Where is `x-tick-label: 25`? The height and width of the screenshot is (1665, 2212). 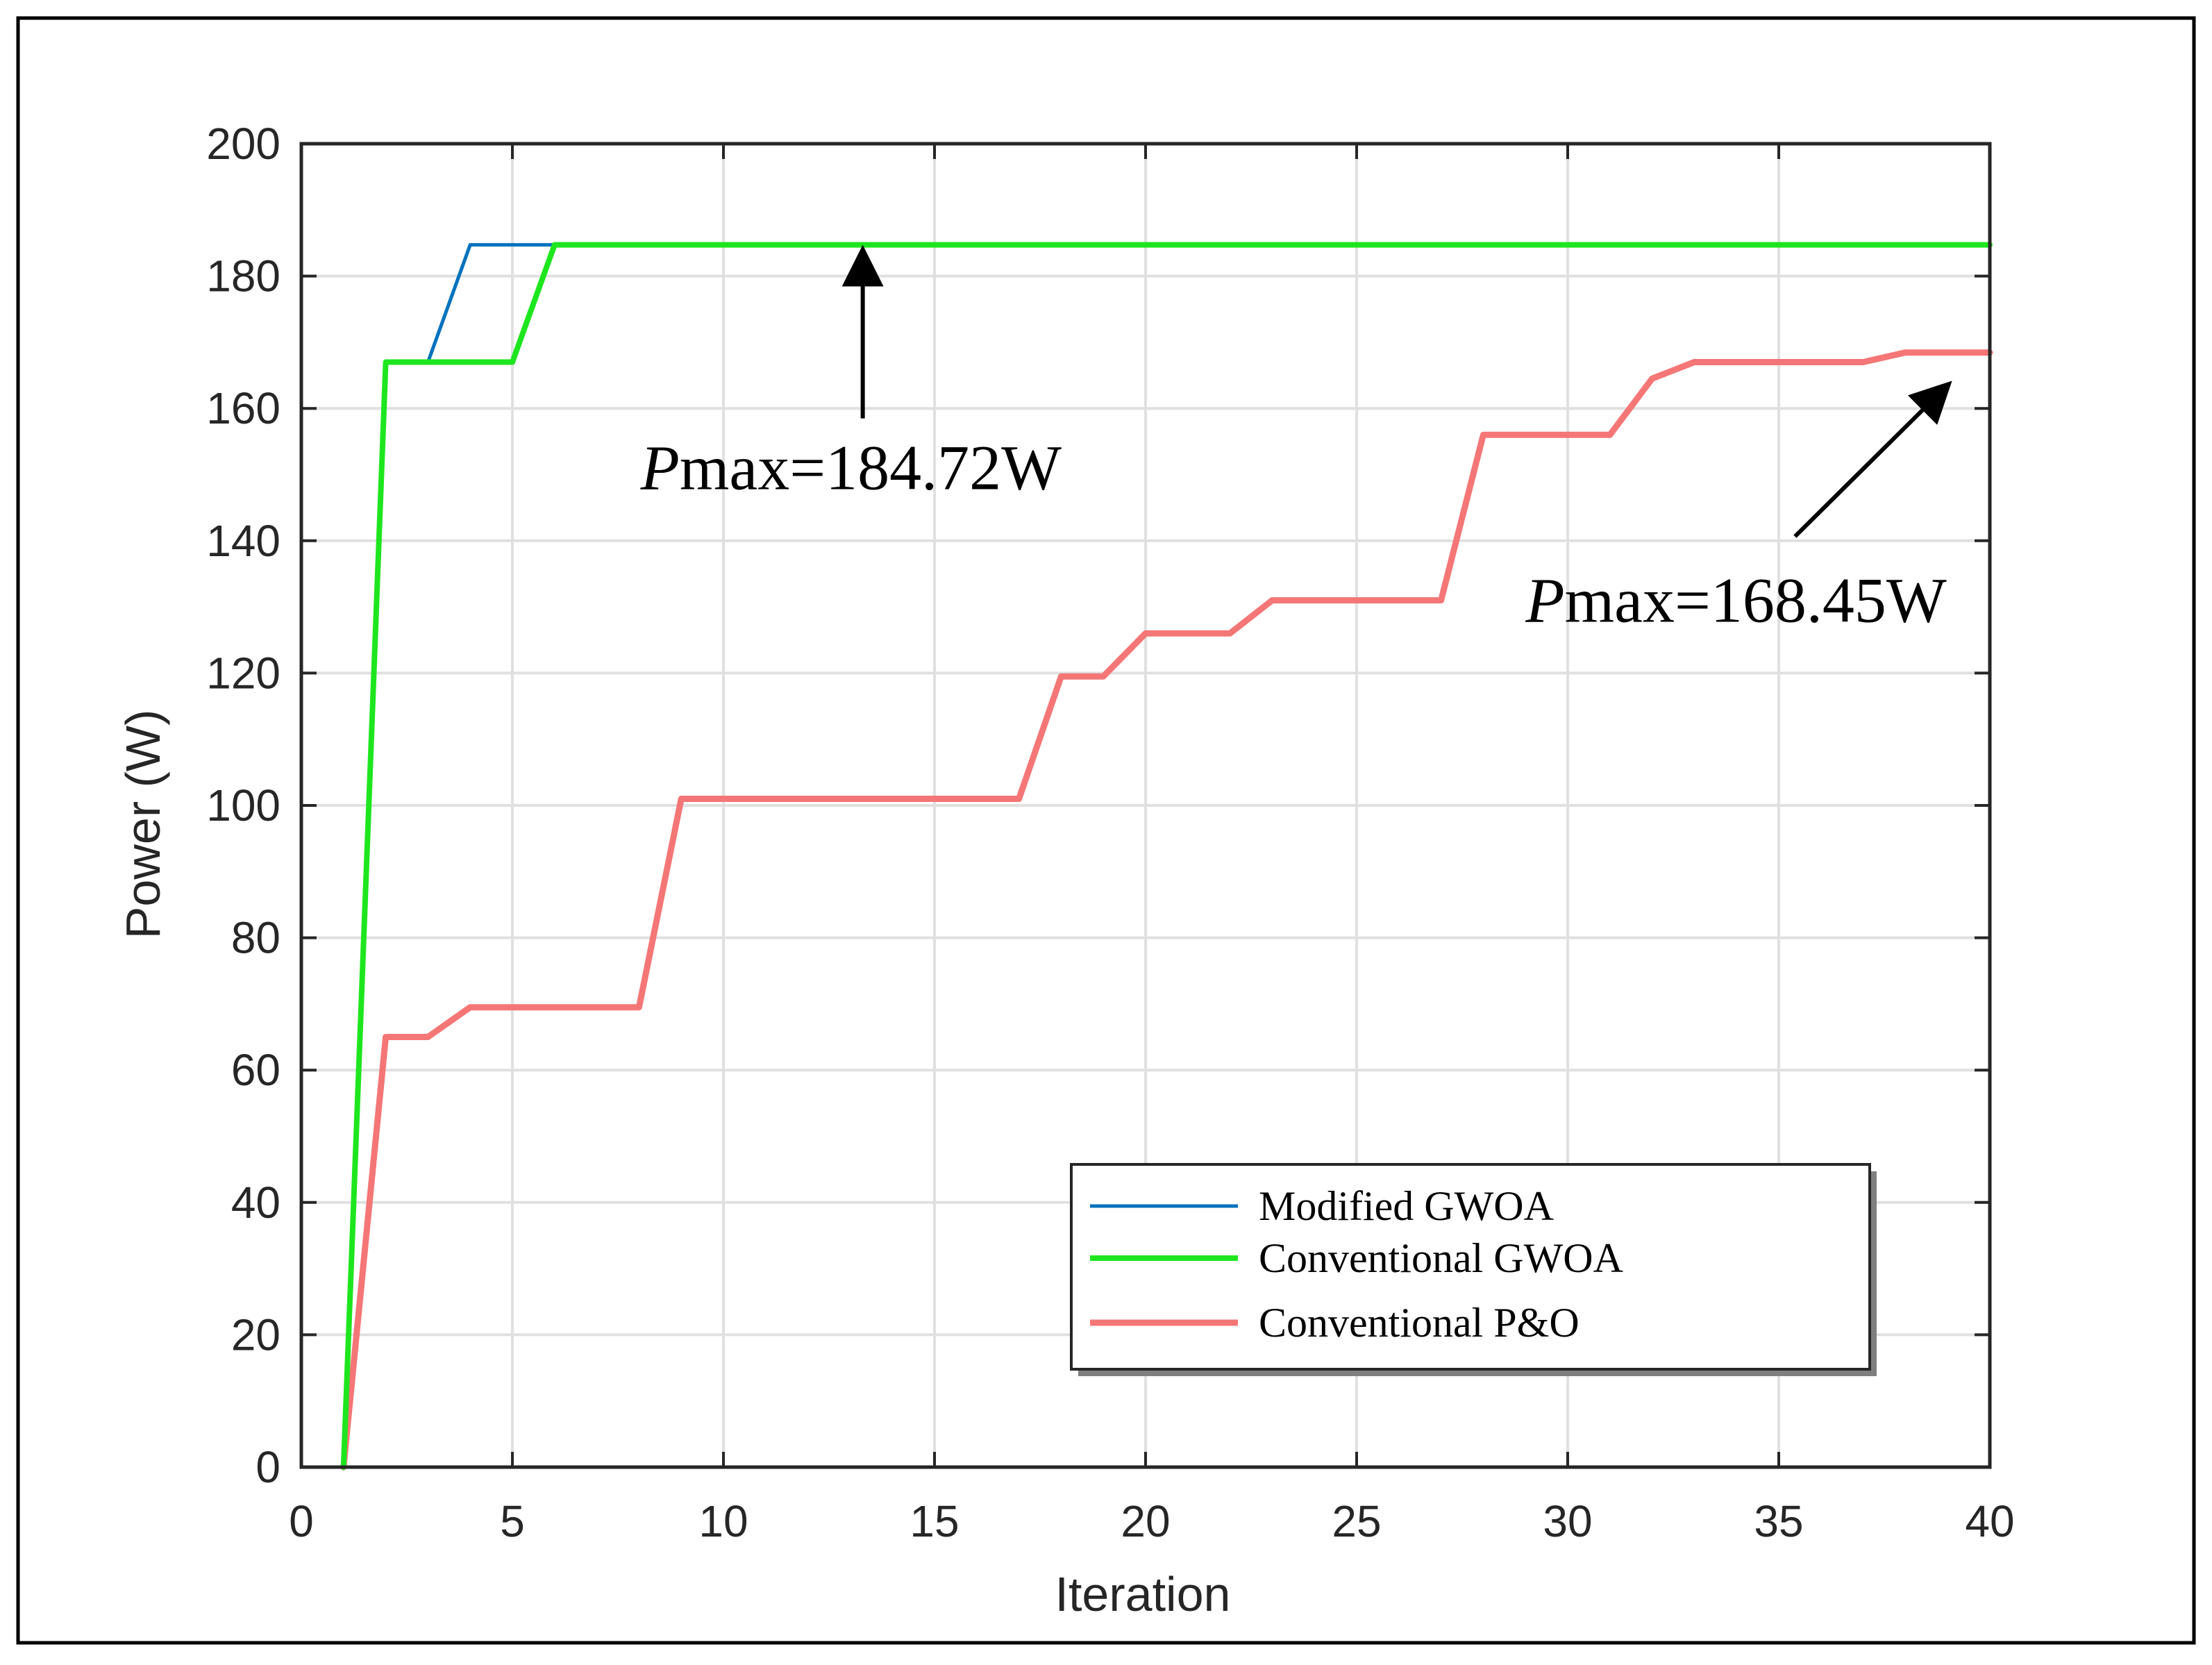
x-tick-label: 25 is located at coordinates (1356, 1521).